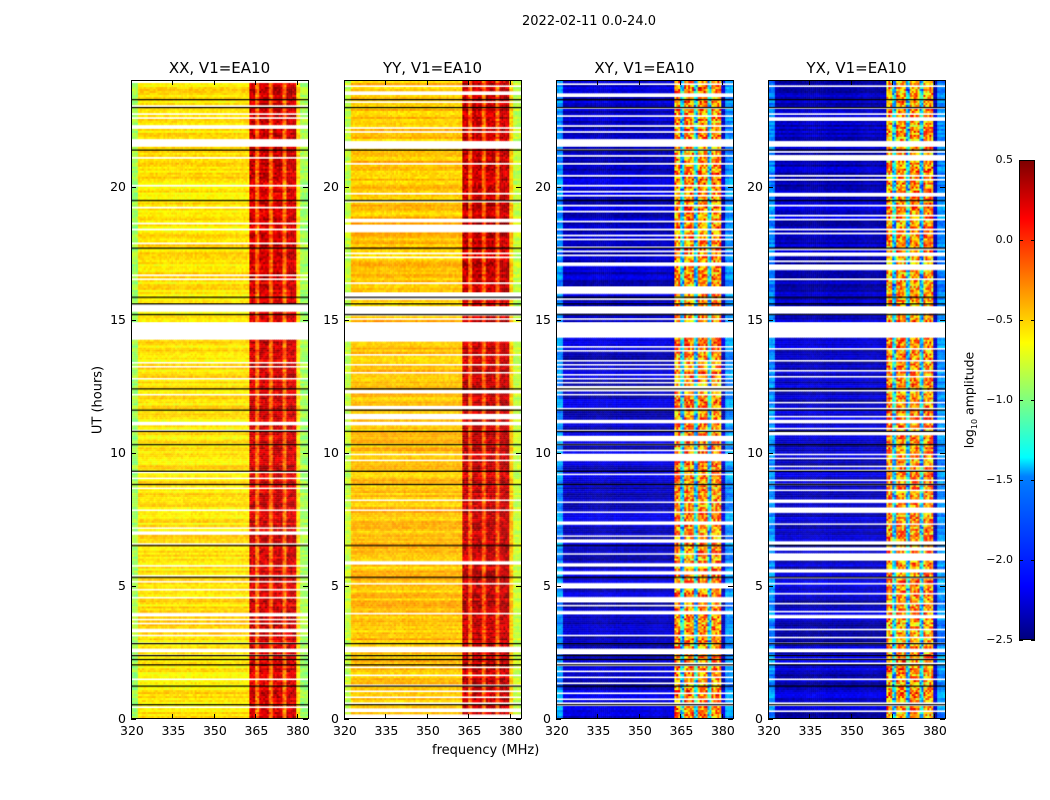 This screenshot has width=1050, height=800. What do you see at coordinates (432, 68) in the screenshot?
I see `panel-title-1: YY, V1=EA10` at bounding box center [432, 68].